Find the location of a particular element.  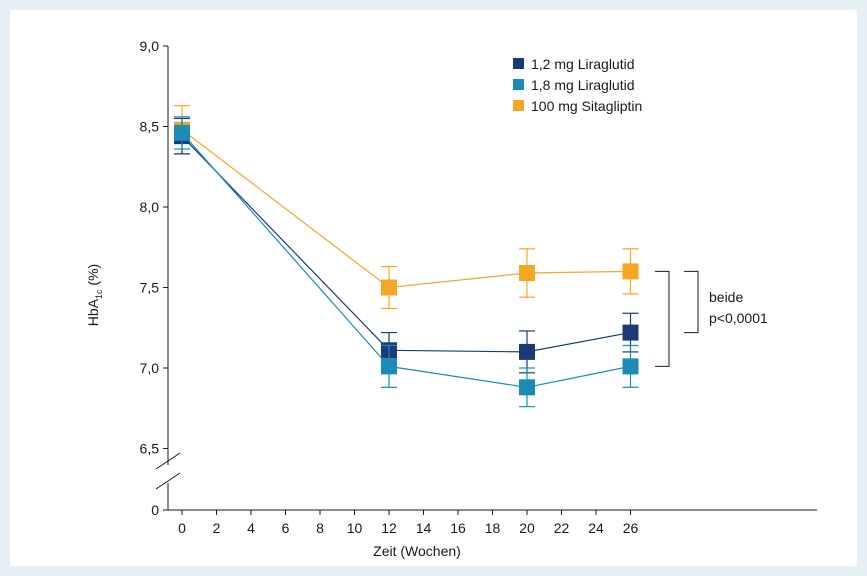

x-tick-label: 8 is located at coordinates (320, 528).